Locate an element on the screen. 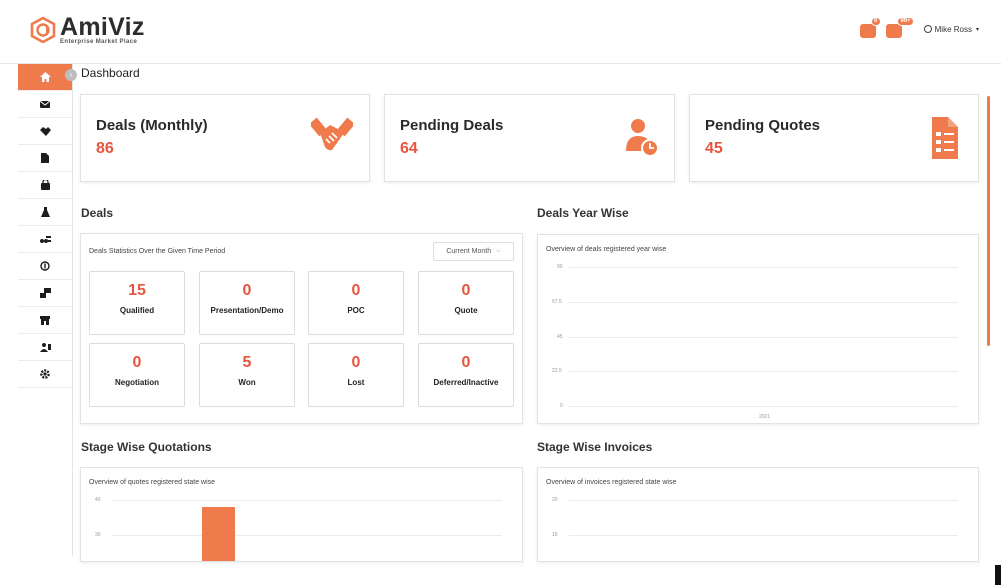  stat-value: 86 is located at coordinates (105, 148).